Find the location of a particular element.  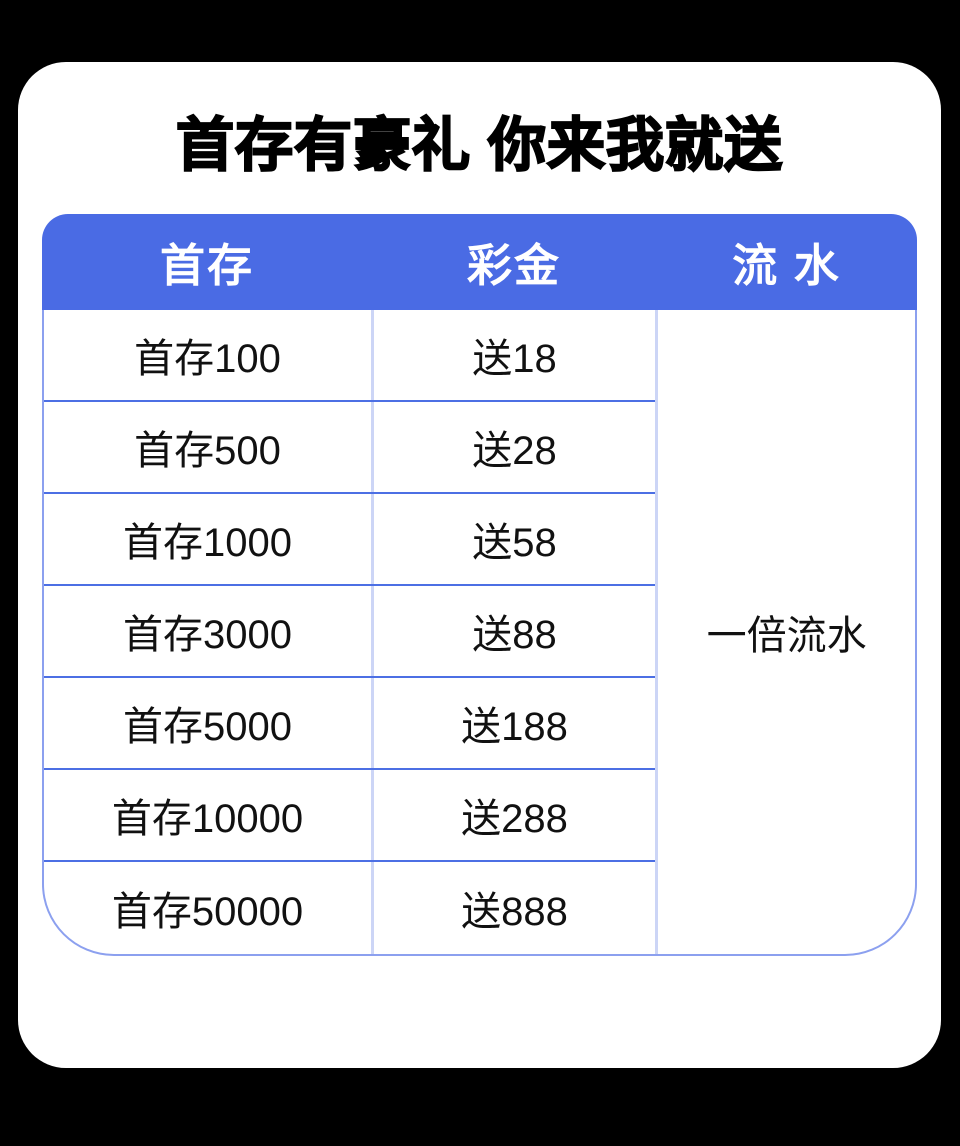

bonus-cell: 送188 is located at coordinates (514, 726).